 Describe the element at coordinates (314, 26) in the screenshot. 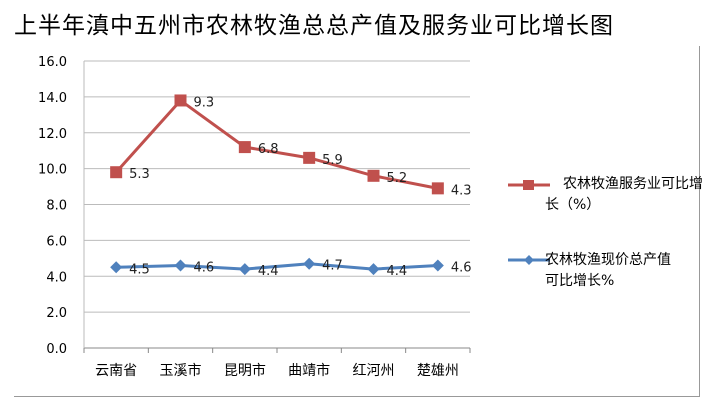

I see `chart-title: 上半年滇中五州市农林牧渔总总产值及服务业可比增长图` at that location.